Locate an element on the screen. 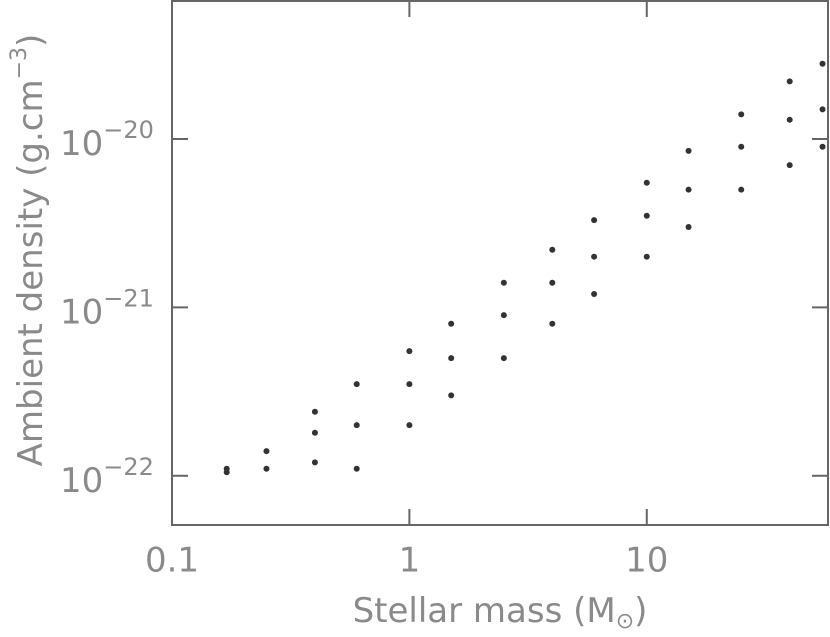 Image resolution: width=830 pixels, height=637 pixels. y-tick-label: 10−20 is located at coordinates (107, 140).